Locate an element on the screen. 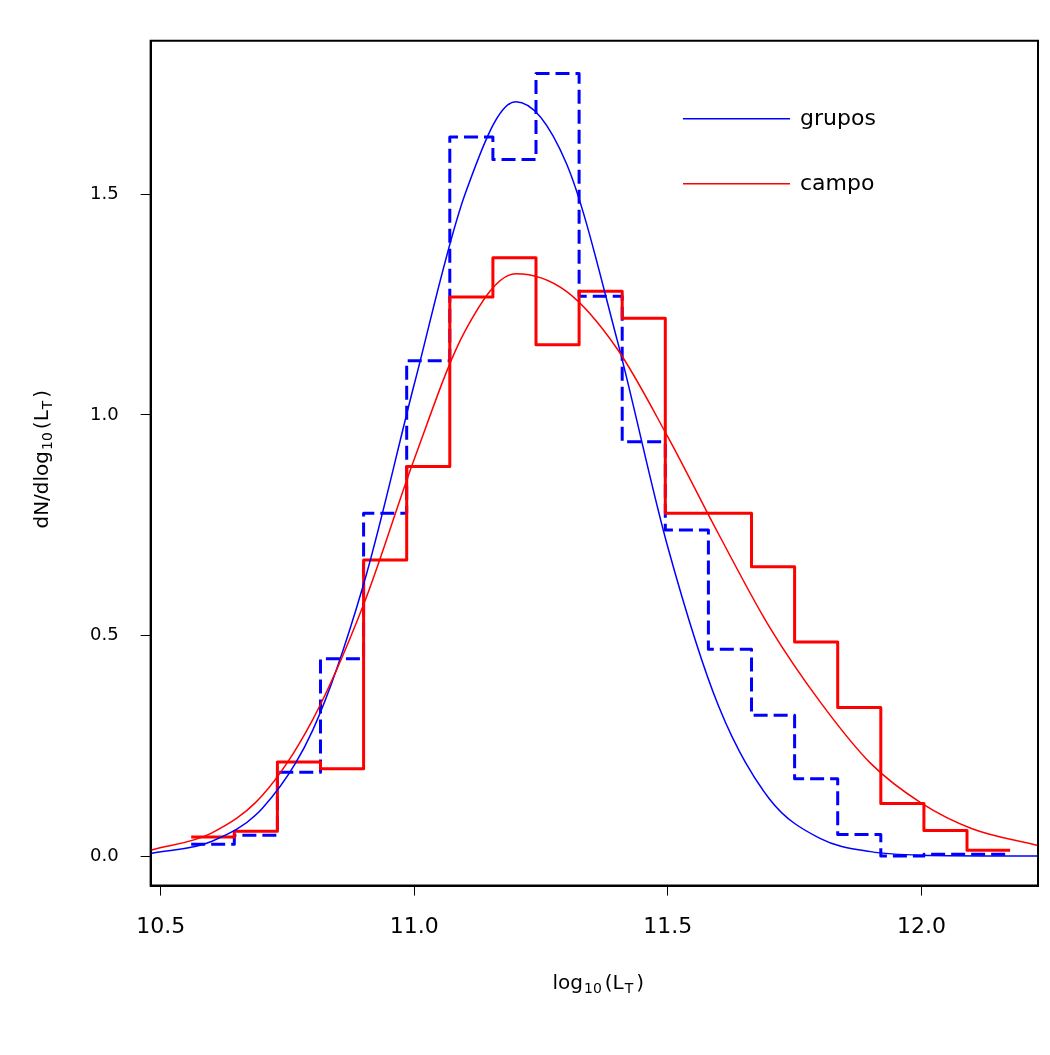 The height and width of the screenshot is (1055, 1050). legend-label: grupos is located at coordinates (838, 117).